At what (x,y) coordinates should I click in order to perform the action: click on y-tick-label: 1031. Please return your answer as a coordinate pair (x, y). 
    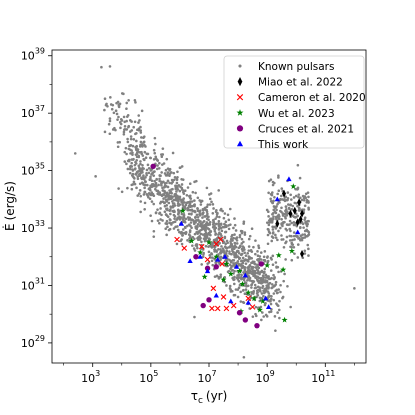
    Looking at the image, I should click on (33, 284).